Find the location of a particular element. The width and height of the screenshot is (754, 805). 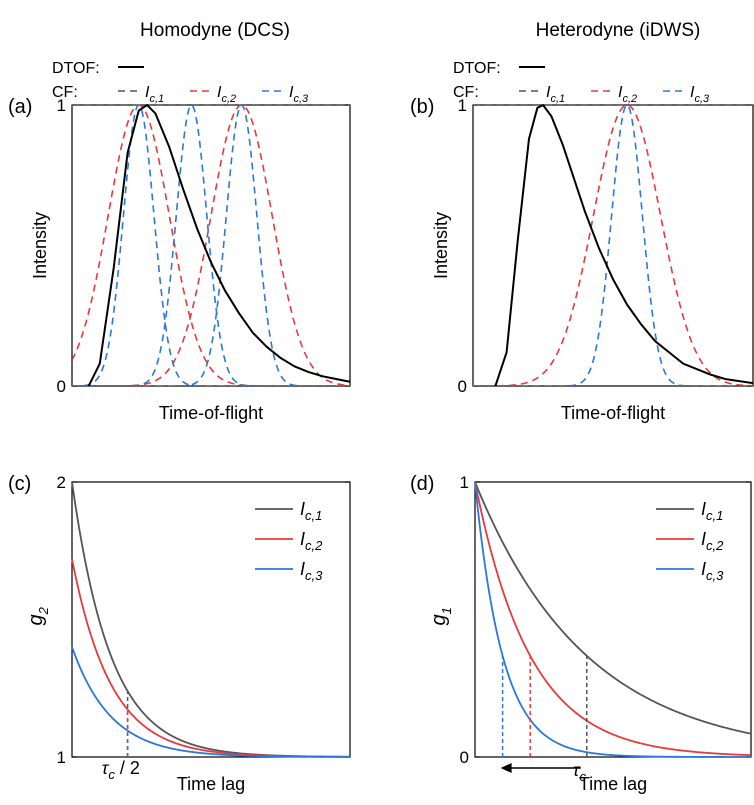

panel-label: (b) is located at coordinates (422, 107).